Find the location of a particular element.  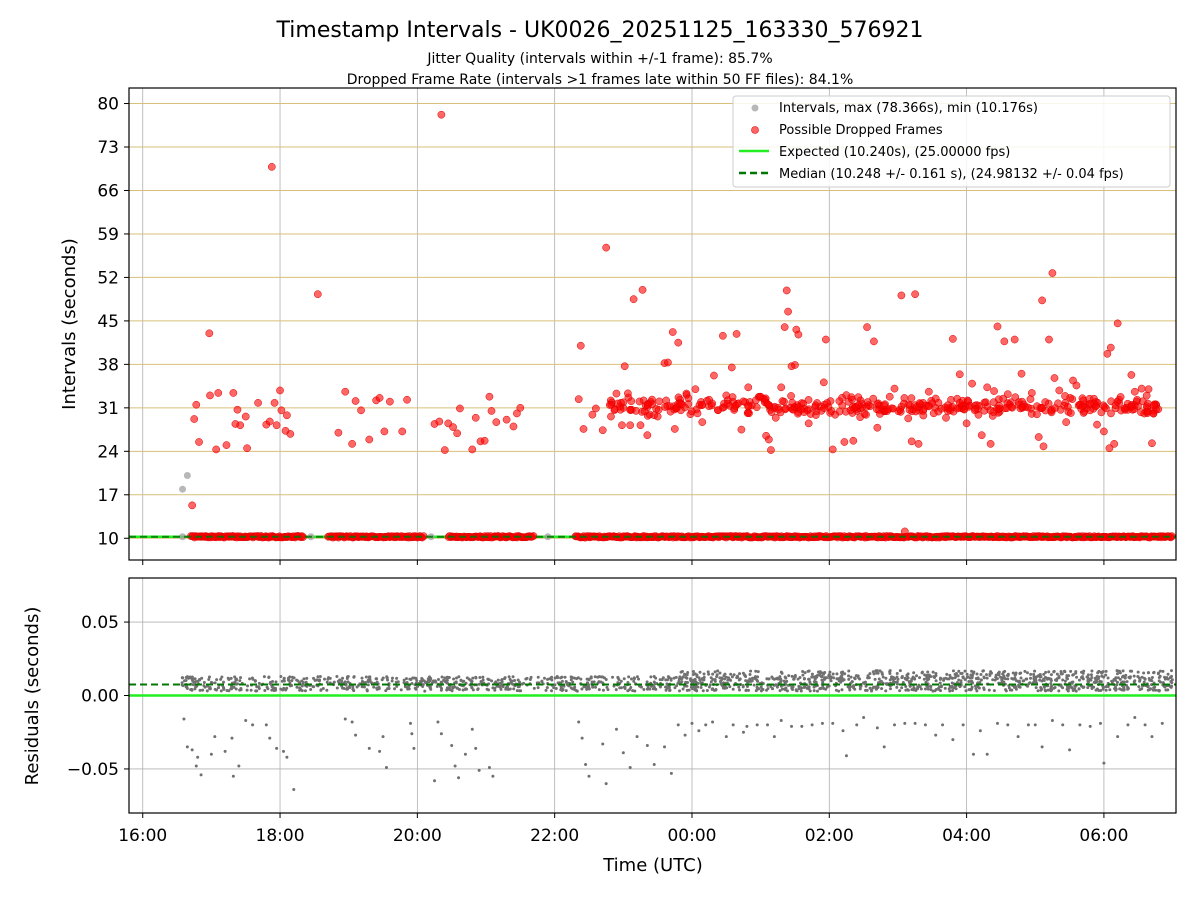

intervals-y-tick-label: 10 is located at coordinates (108, 539).